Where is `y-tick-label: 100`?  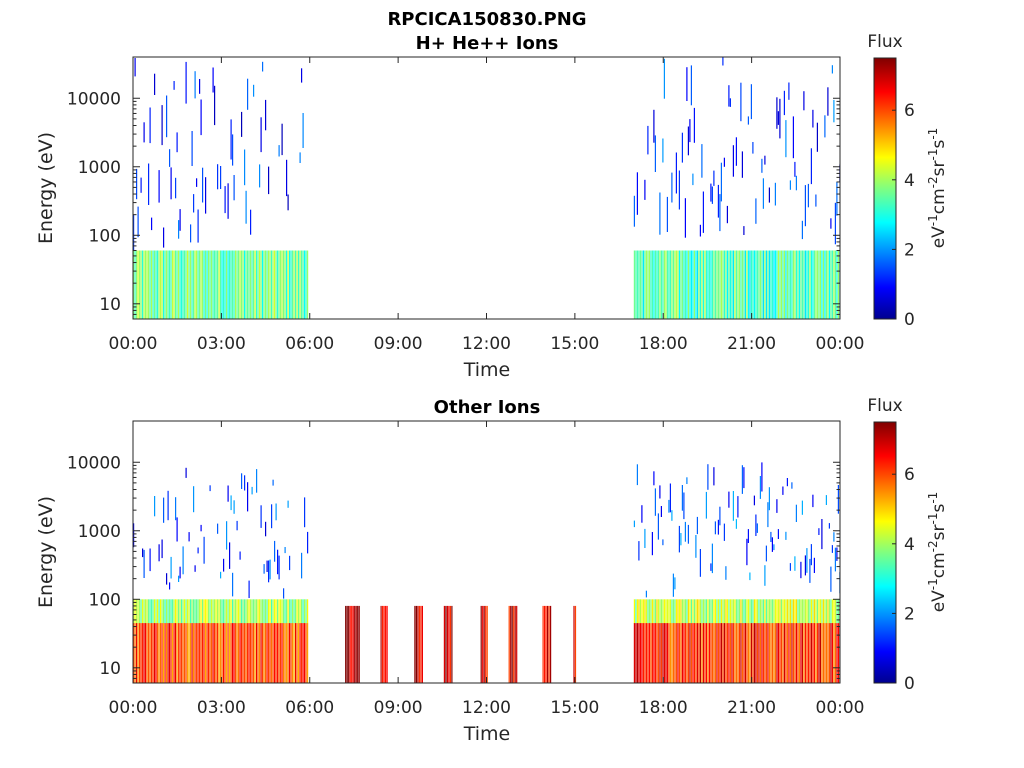 y-tick-label: 100 is located at coordinates (105, 236).